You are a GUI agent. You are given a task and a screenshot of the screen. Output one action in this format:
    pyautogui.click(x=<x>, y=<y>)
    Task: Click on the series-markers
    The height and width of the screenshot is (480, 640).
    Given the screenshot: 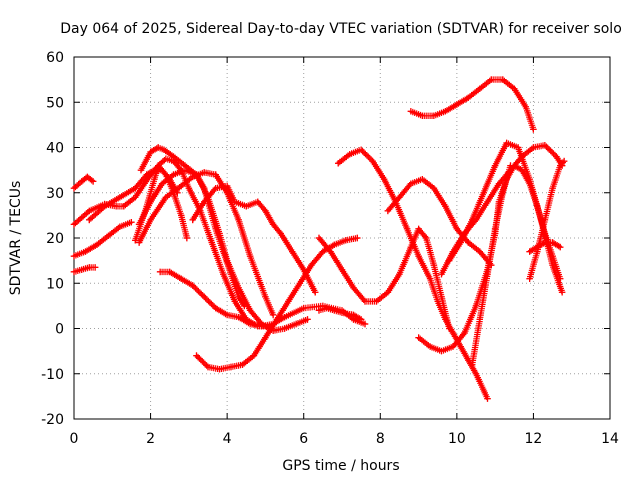 What is the action you would take?
    pyautogui.click(x=439, y=222)
    